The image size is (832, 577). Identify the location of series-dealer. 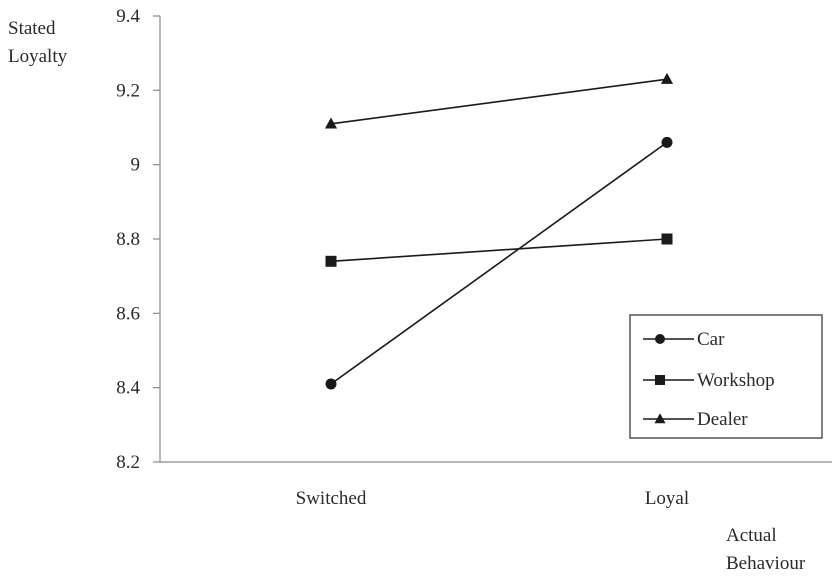
(499, 100).